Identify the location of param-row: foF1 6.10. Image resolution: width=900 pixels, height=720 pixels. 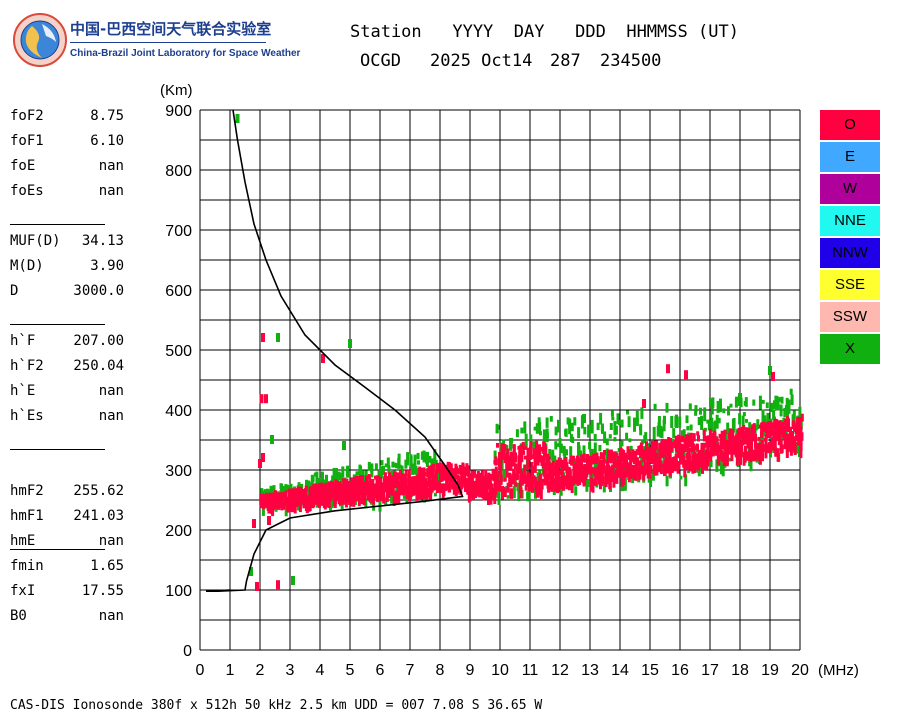
(70, 142).